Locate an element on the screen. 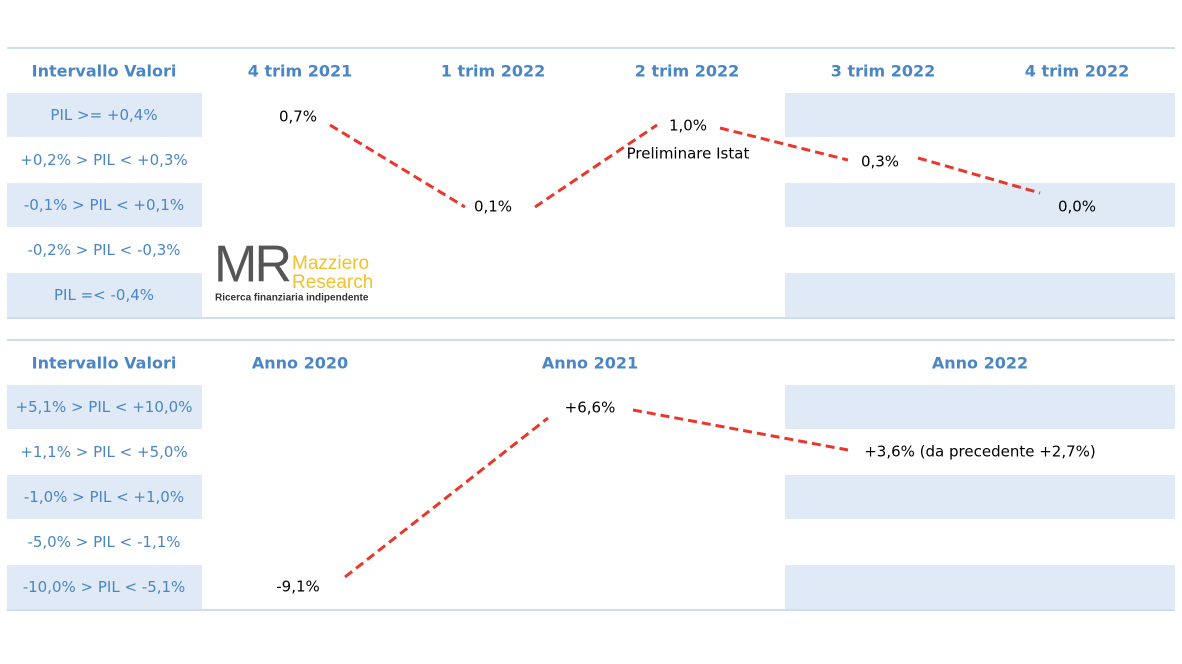 This screenshot has width=1182, height=664. column-header: 2 trim 2022 is located at coordinates (687, 71).